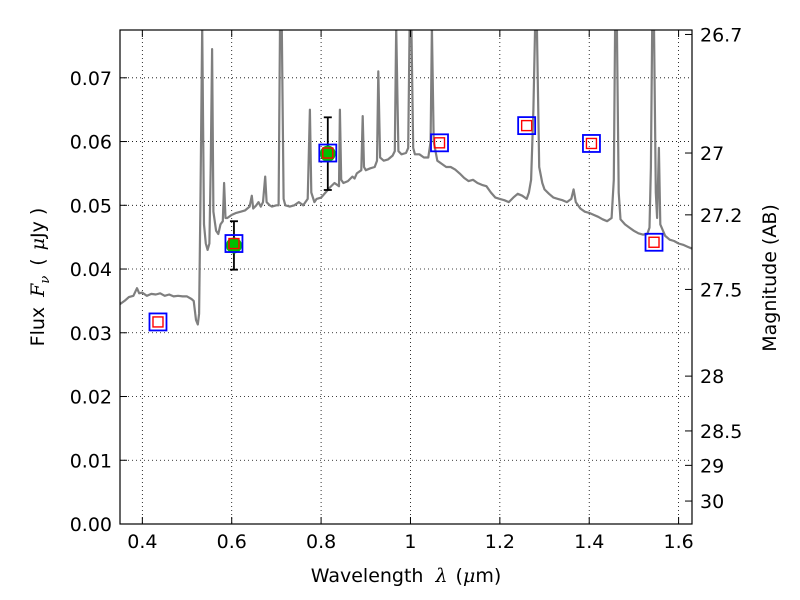 The width and height of the screenshot is (800, 600). What do you see at coordinates (678, 542) in the screenshot?
I see `x-tick-label: 1.6` at bounding box center [678, 542].